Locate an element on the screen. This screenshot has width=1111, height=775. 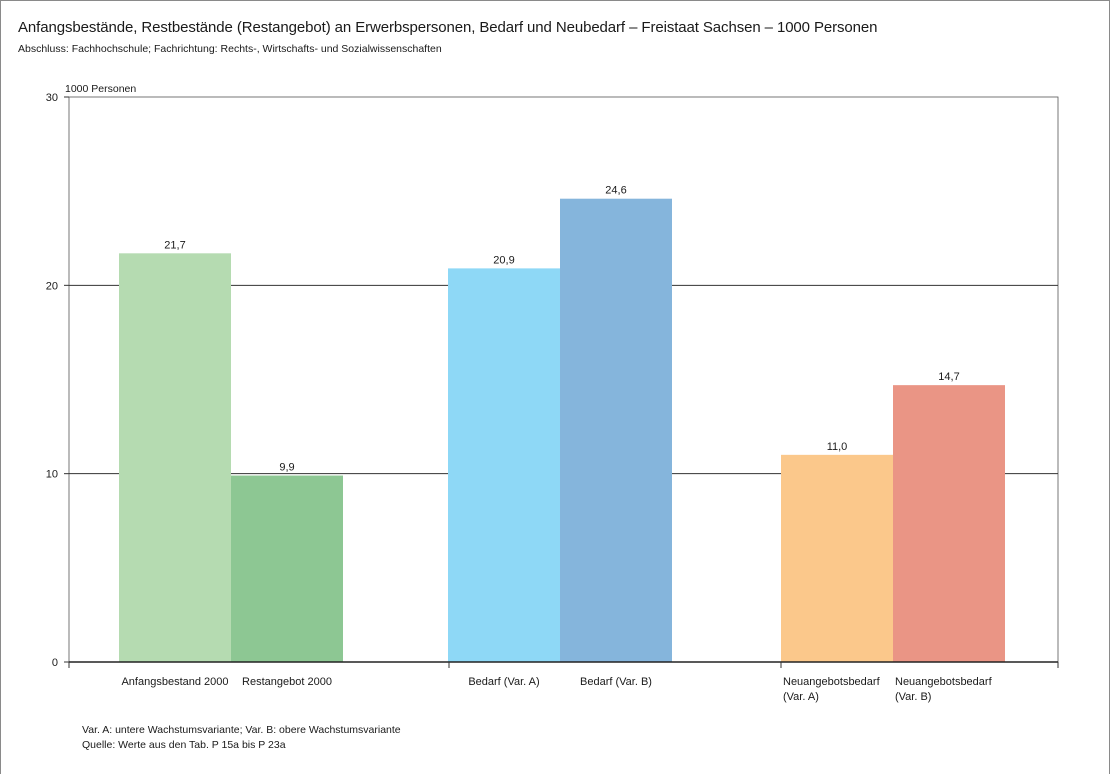
x-category-label: Anfangsbestand 2000 is located at coordinates (174, 682).